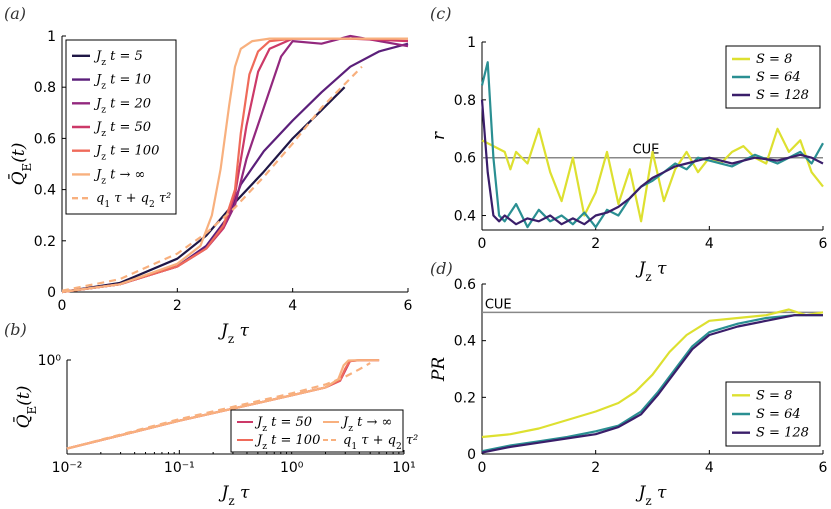 This screenshot has height=509, width=831. What do you see at coordinates (465, 101) in the screenshot?
I see `y-tick-label-c: 0.8` at bounding box center [465, 101].